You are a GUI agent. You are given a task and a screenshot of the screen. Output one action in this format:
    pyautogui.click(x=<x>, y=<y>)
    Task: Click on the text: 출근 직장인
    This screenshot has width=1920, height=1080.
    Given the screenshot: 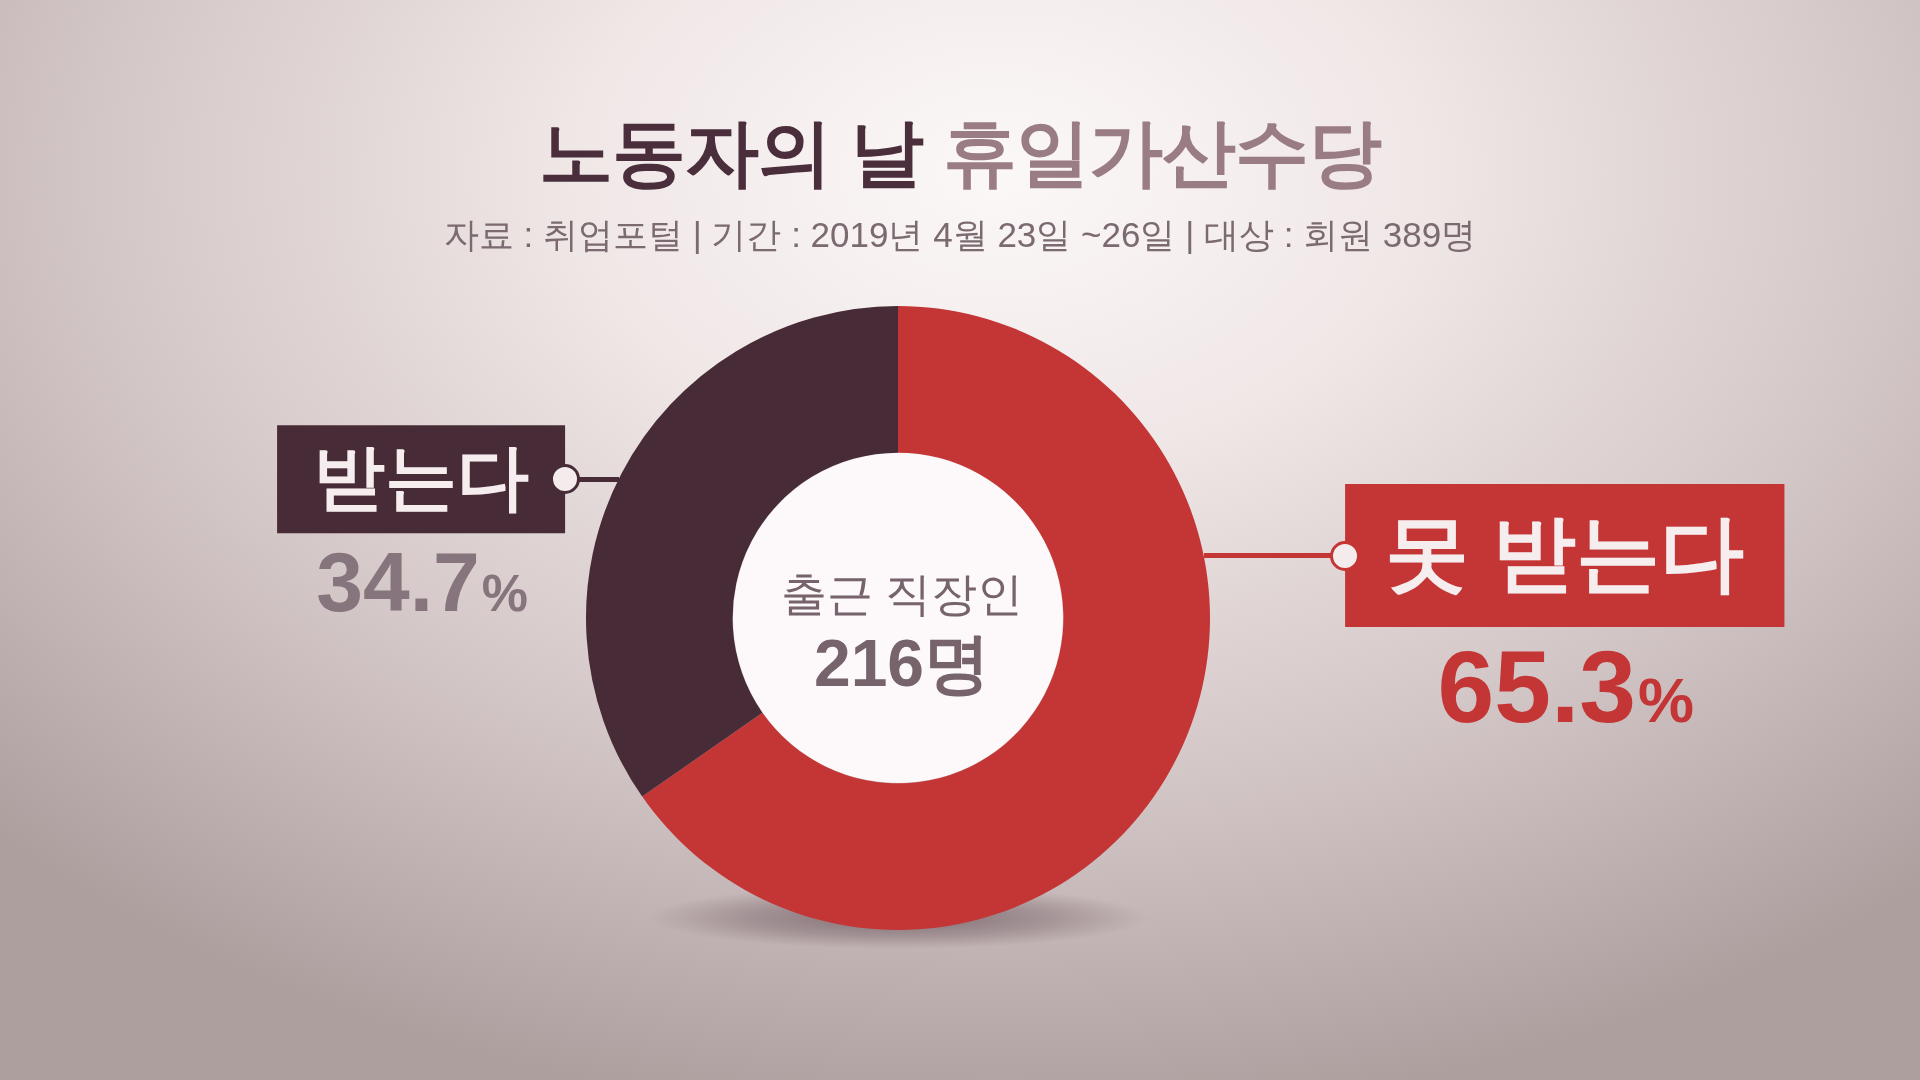 What is the action you would take?
    pyautogui.click(x=902, y=594)
    